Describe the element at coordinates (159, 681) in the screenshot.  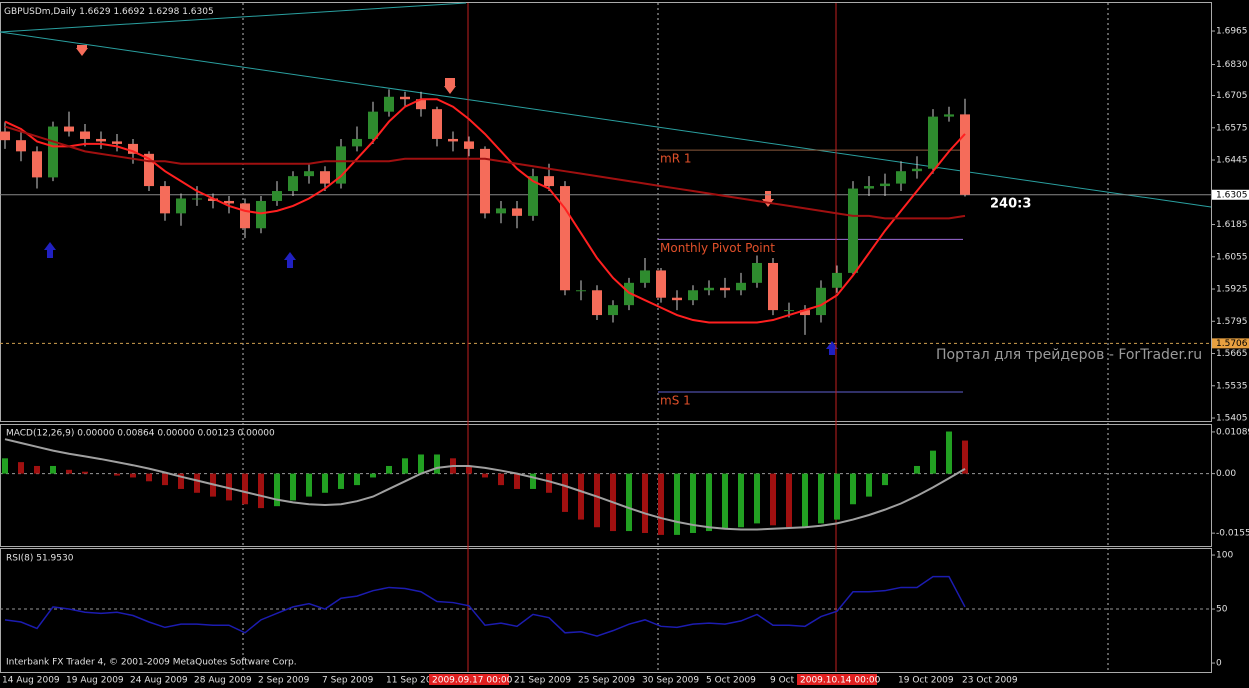
I see `x-tick-label: 24 Aug 2009` at that location.